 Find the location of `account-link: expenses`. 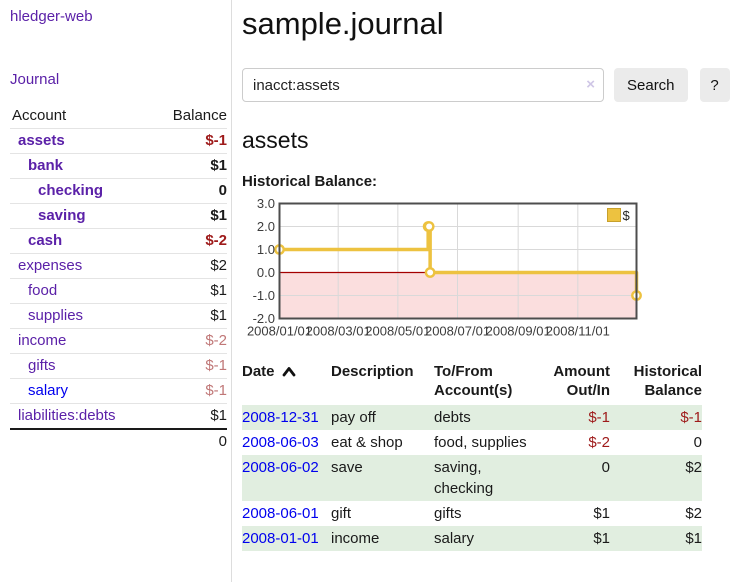

account-link: expenses is located at coordinates (50, 265).